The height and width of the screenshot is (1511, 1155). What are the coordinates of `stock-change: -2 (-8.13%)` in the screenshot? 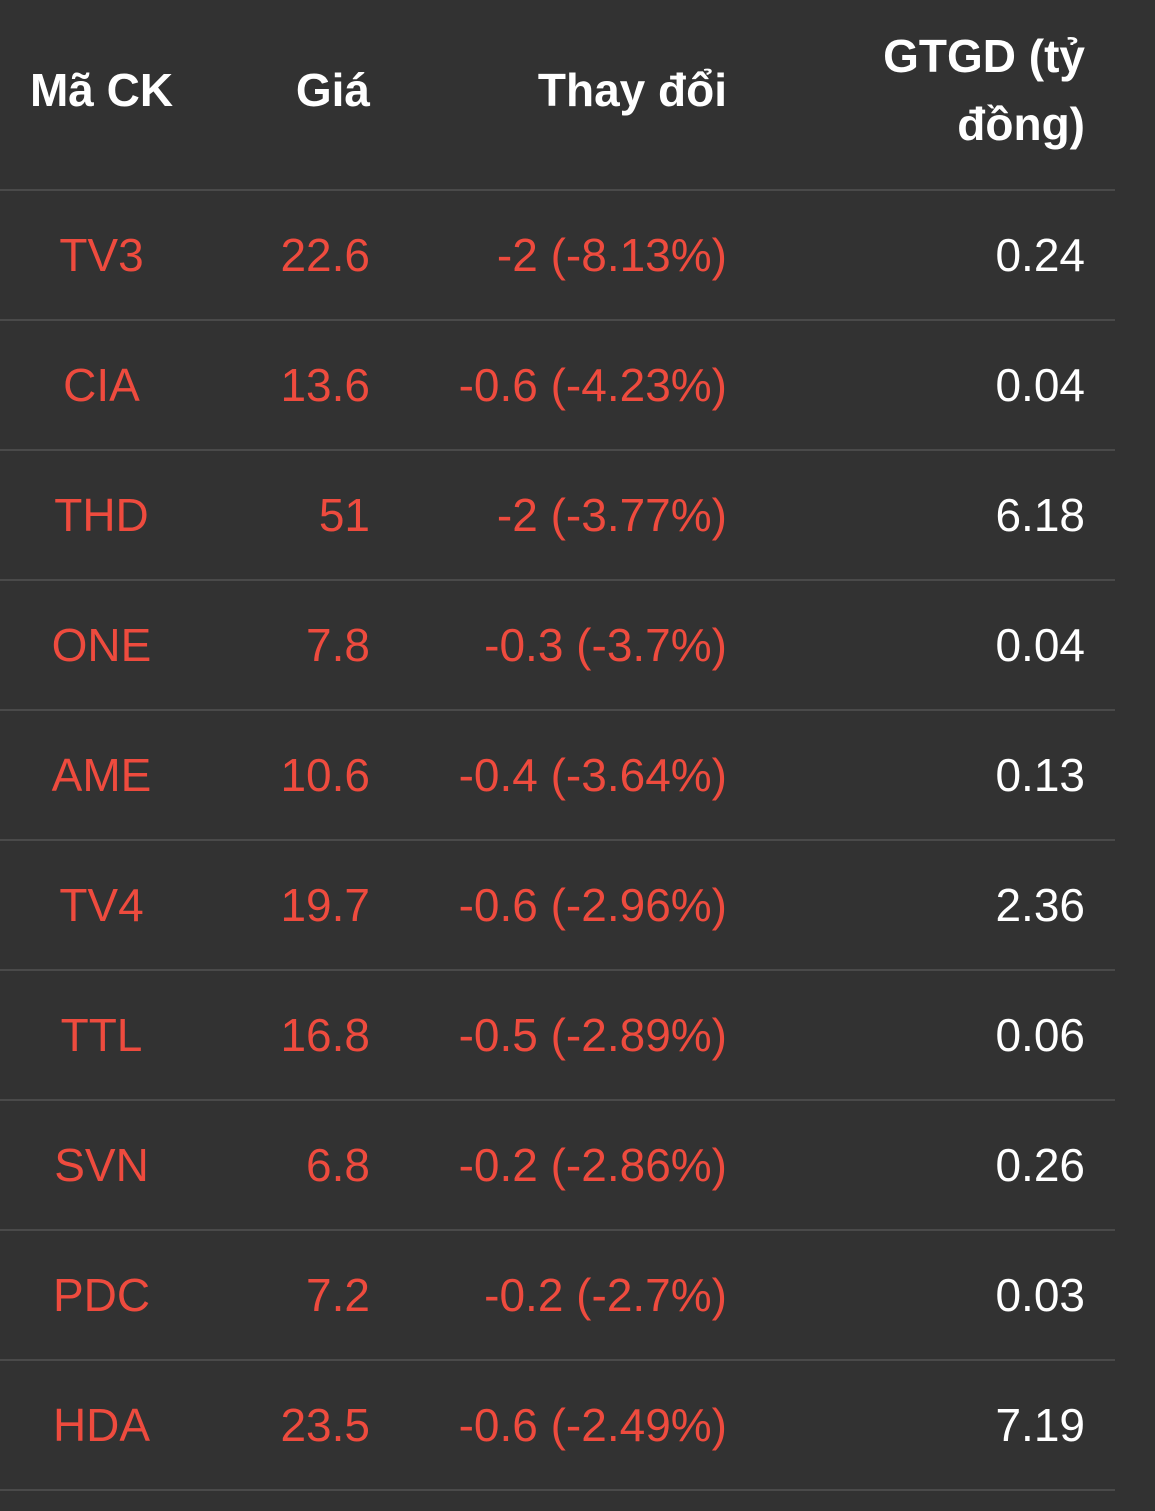 It's located at (611, 255).